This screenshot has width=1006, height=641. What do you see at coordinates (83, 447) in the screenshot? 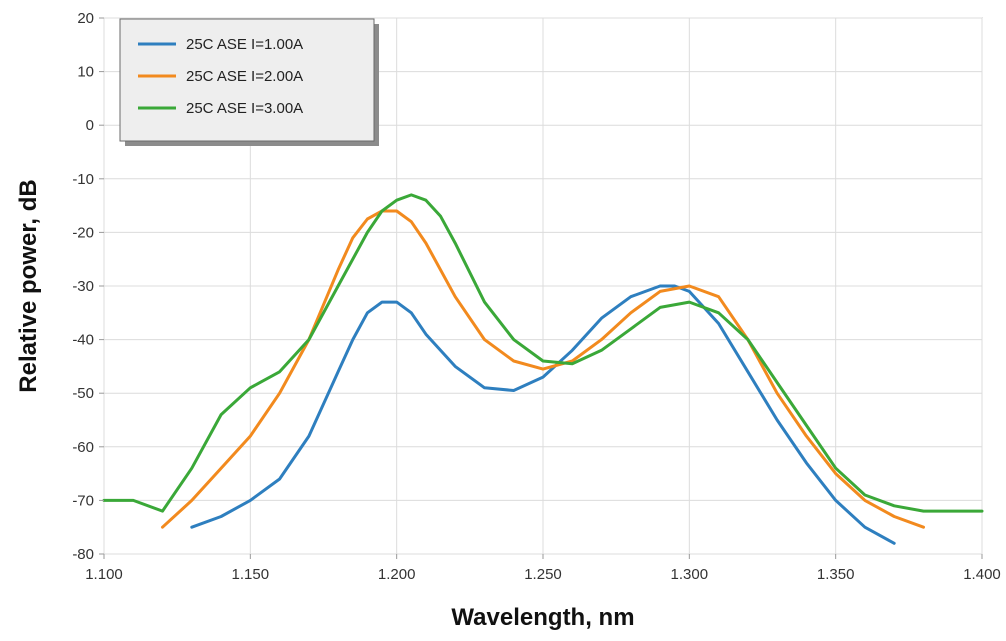
I see `y-tick-label: -60` at bounding box center [83, 447].